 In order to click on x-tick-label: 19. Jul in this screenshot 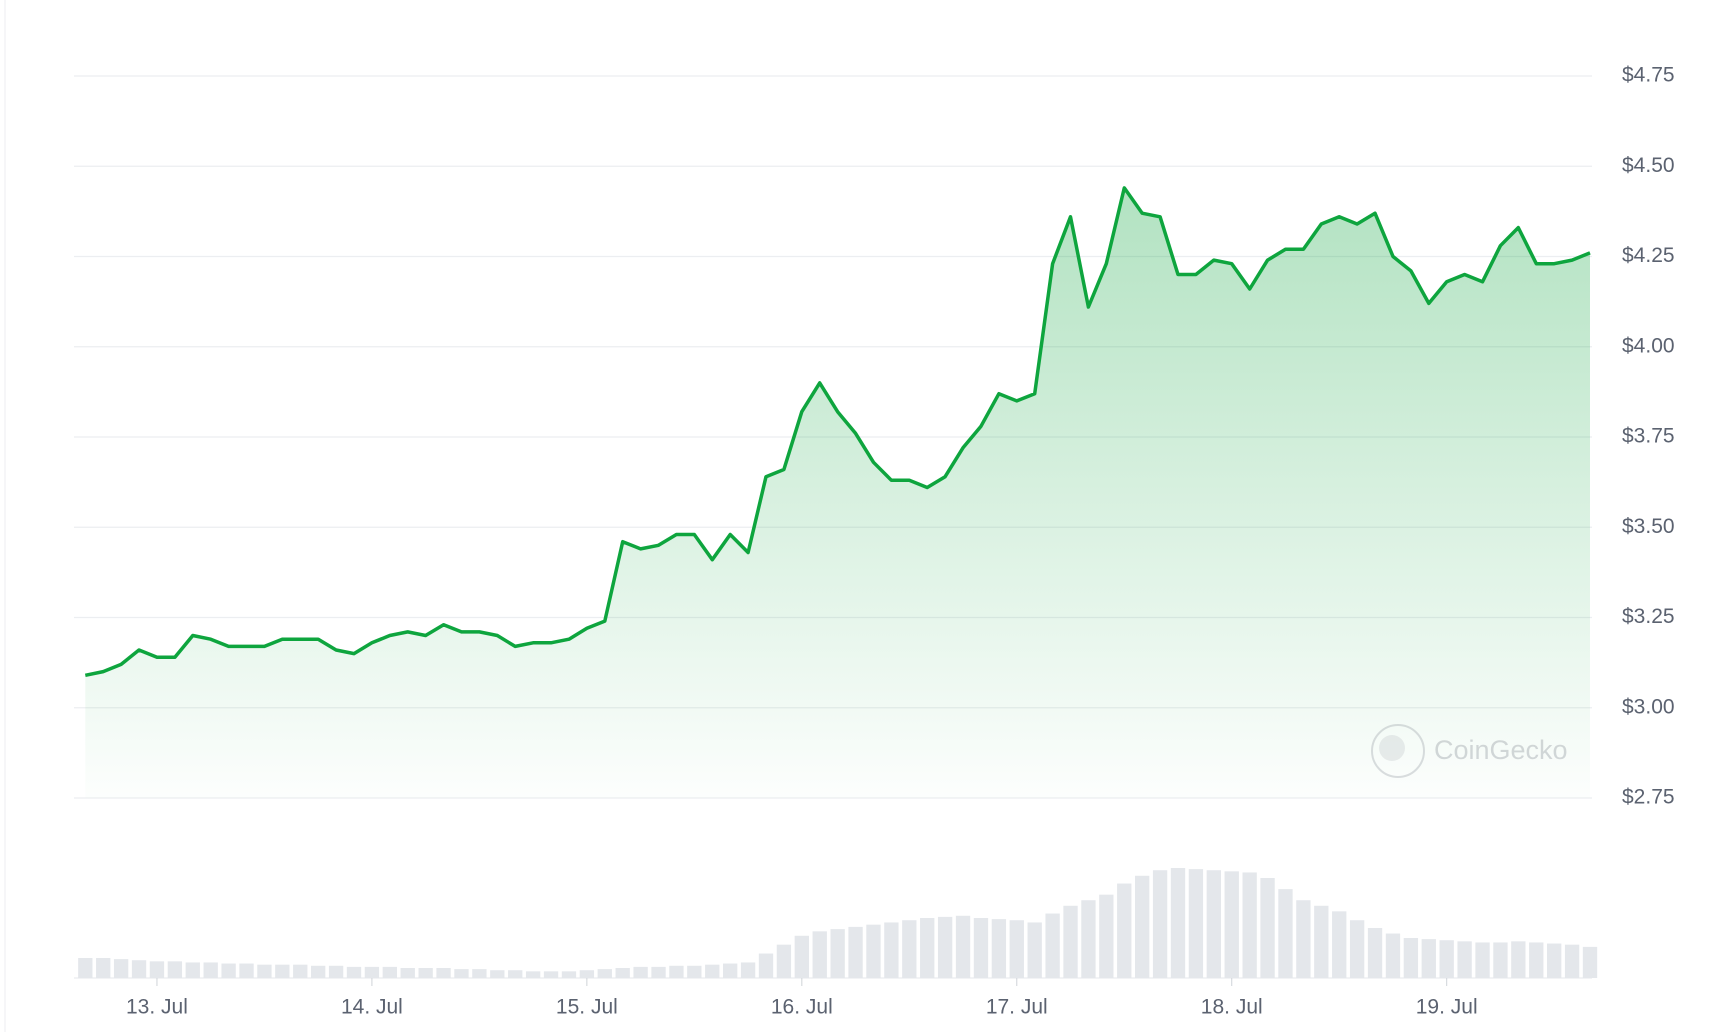, I will do `click(1447, 1007)`.